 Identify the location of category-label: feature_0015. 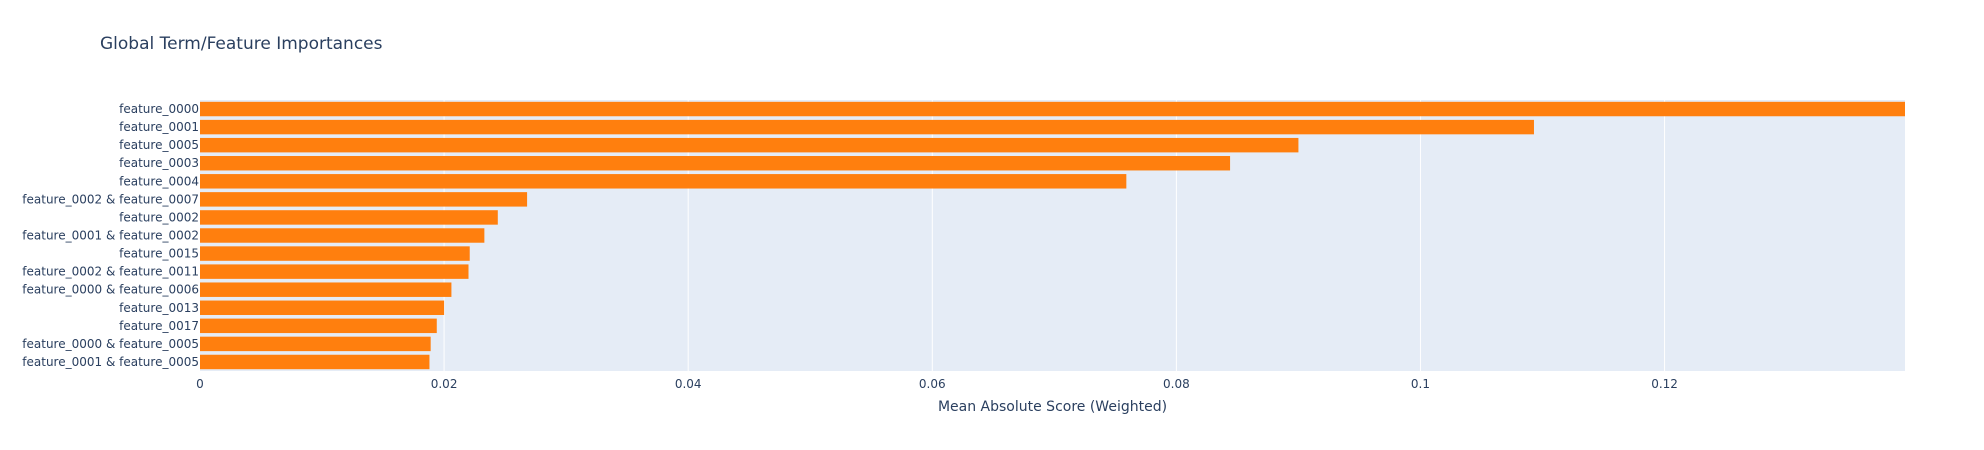
(159, 254).